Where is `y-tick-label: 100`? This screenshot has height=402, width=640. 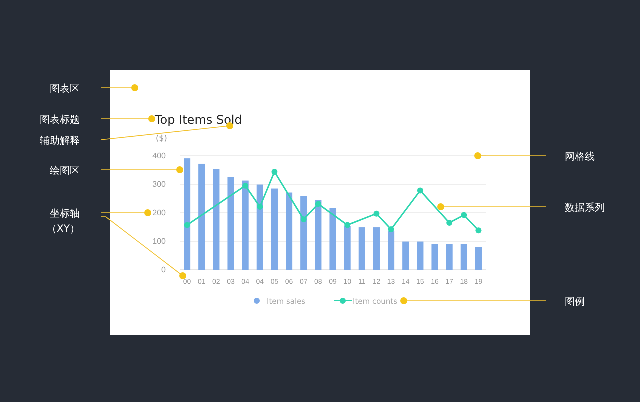
y-tick-label: 100 is located at coordinates (159, 241).